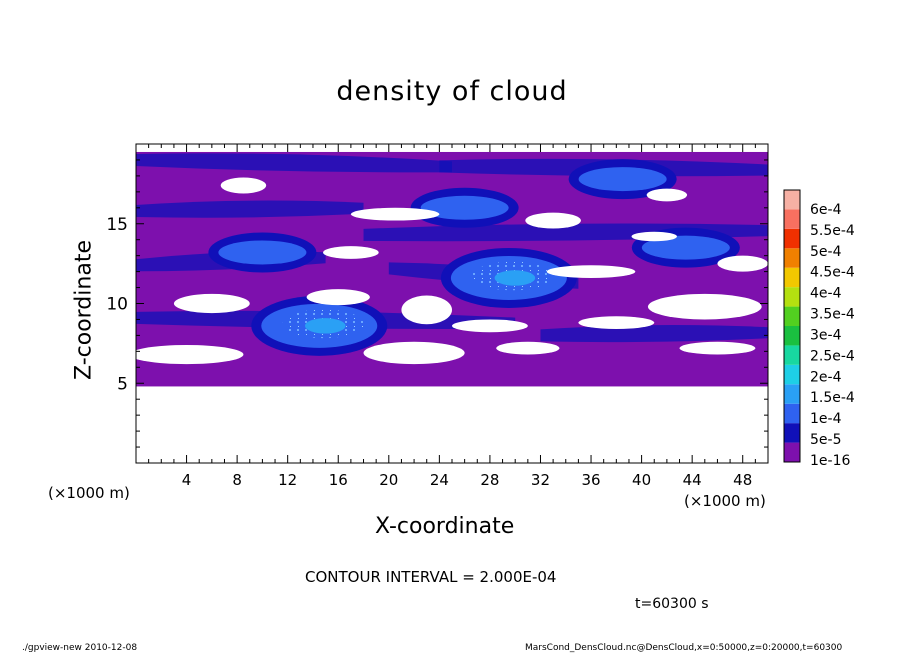 Image resolution: width=904 pixels, height=654 pixels. Describe the element at coordinates (832, 398) in the screenshot. I see `colorbar-label: 1.5e-4` at that location.